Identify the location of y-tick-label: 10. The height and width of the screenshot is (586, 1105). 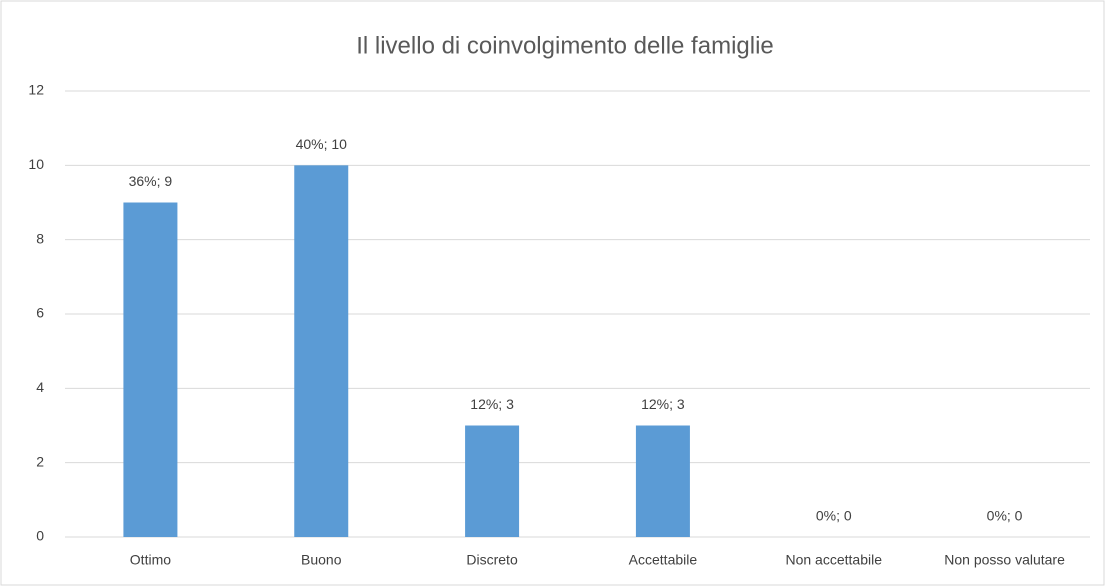
(36, 164).